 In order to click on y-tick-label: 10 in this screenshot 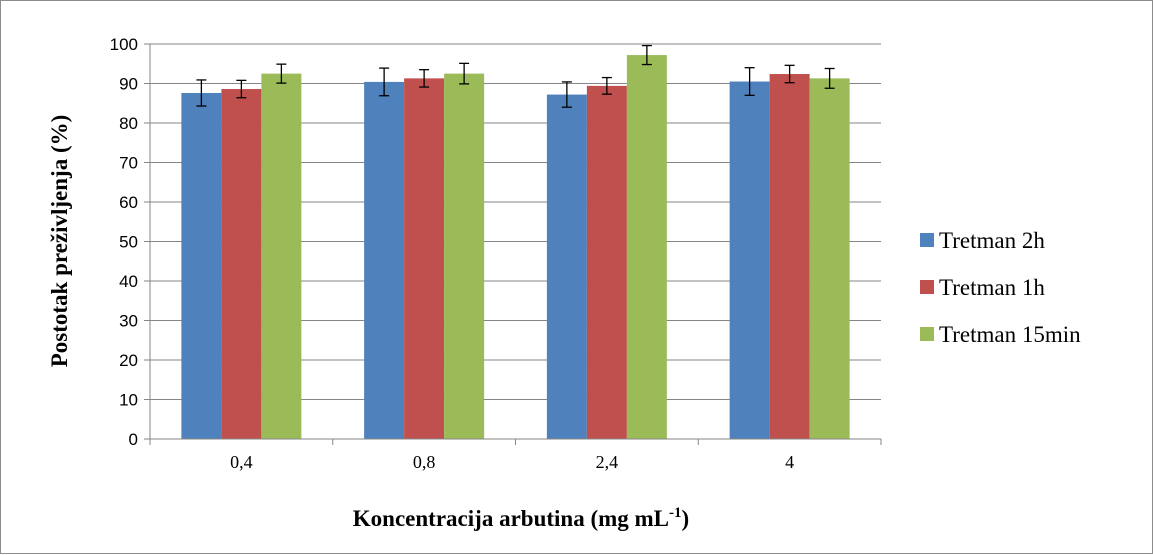, I will do `click(128, 400)`.